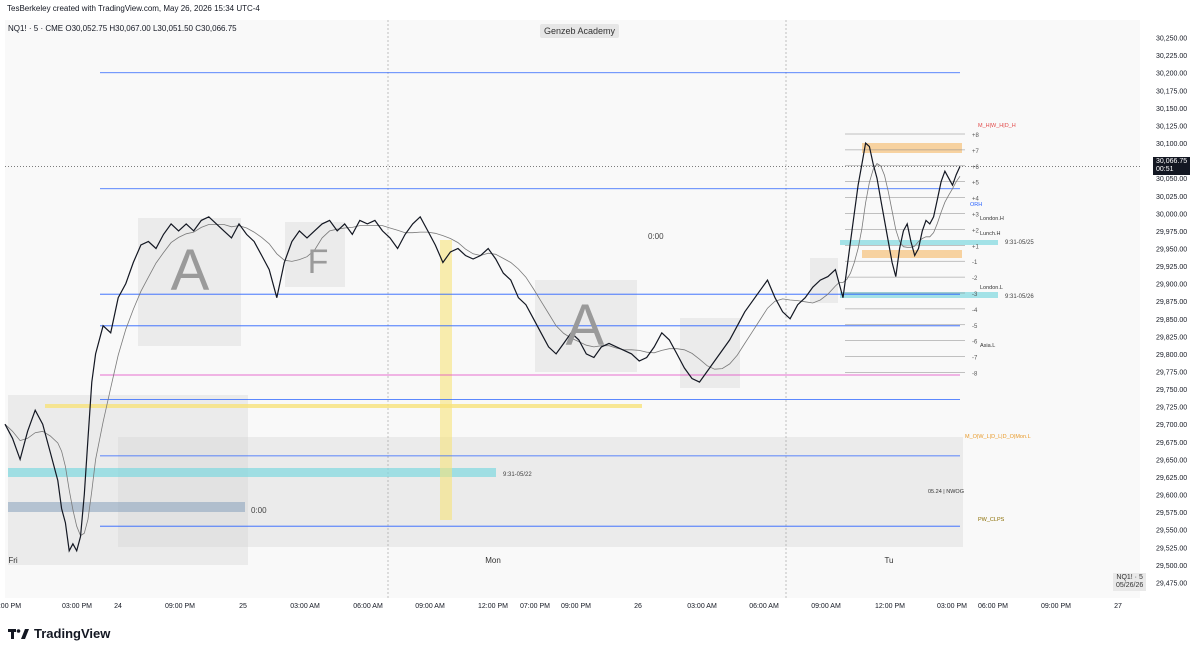  Describe the element at coordinates (976, 216) in the screenshot. I see `std-label: +3` at that location.